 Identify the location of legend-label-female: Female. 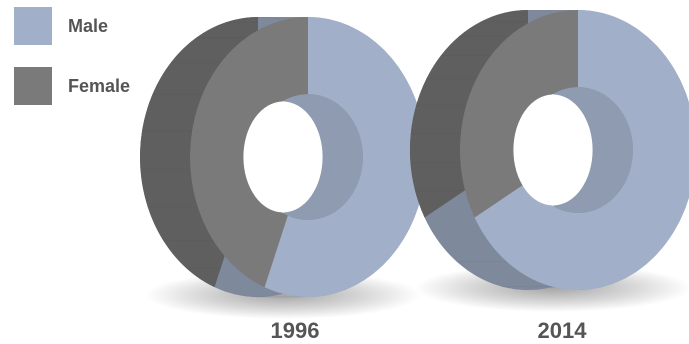
(99, 86).